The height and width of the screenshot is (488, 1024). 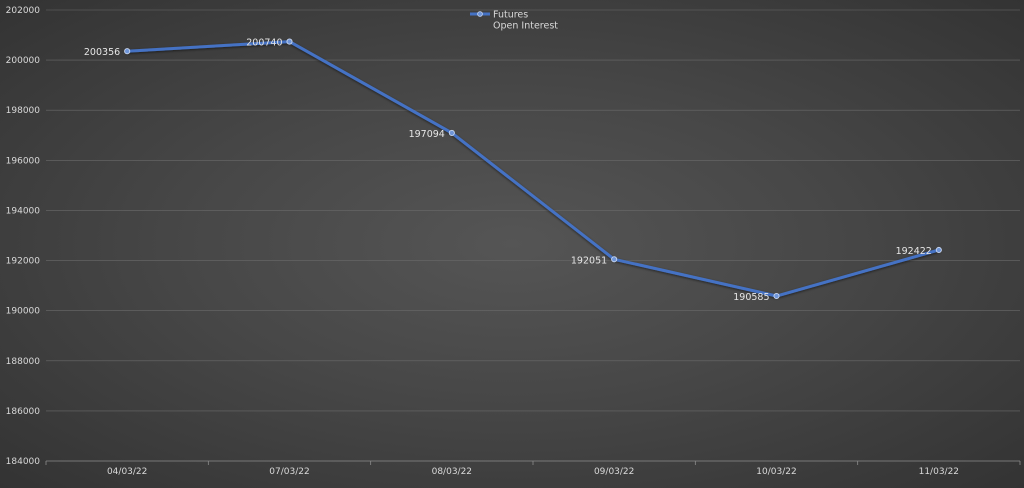 What do you see at coordinates (23, 262) in the screenshot?
I see `y-tick-label: 192000` at bounding box center [23, 262].